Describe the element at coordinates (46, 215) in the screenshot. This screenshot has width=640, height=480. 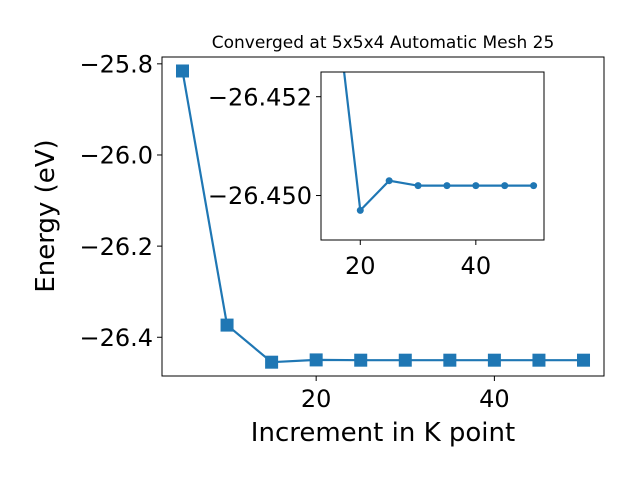
I see `y-axis-label: Energy (eV)` at that location.